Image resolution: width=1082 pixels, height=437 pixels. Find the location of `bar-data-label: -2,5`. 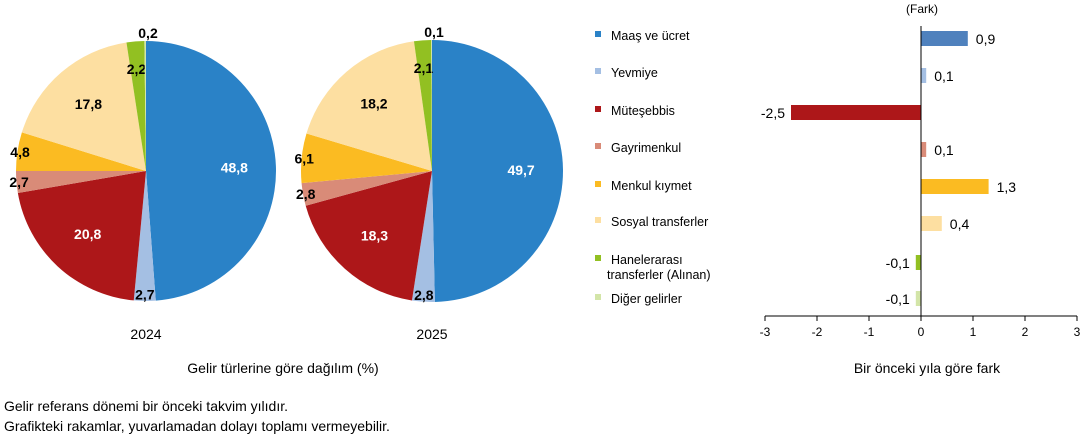

bar-data-label: -2,5 is located at coordinates (773, 113).